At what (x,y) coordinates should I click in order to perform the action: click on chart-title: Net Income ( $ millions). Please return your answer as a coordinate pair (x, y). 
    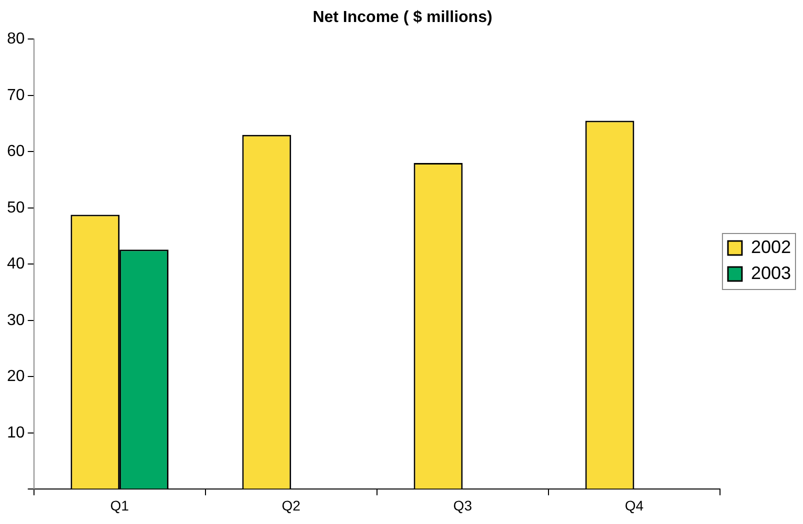
    Looking at the image, I should click on (402, 17).